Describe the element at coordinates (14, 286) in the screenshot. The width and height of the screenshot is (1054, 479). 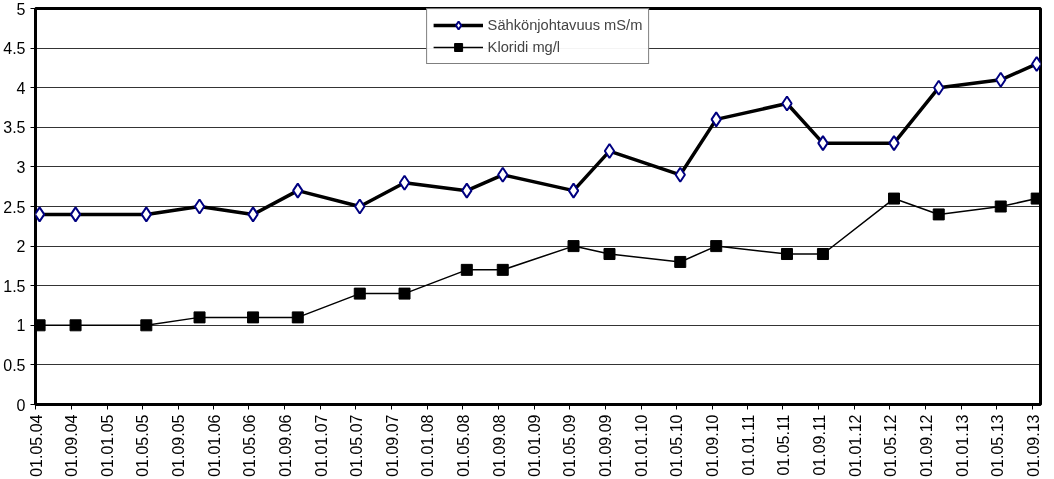
I see `y-tick-label: 1.5` at that location.